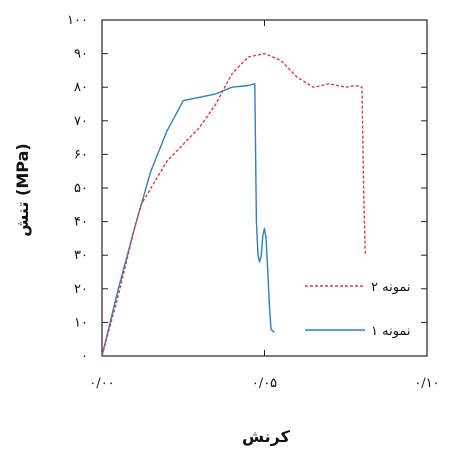 Image resolution: width=465 pixels, height=452 pixels. What do you see at coordinates (77, 20) in the screenshot?
I see `y-tick-label: ۱۰۰` at bounding box center [77, 20].